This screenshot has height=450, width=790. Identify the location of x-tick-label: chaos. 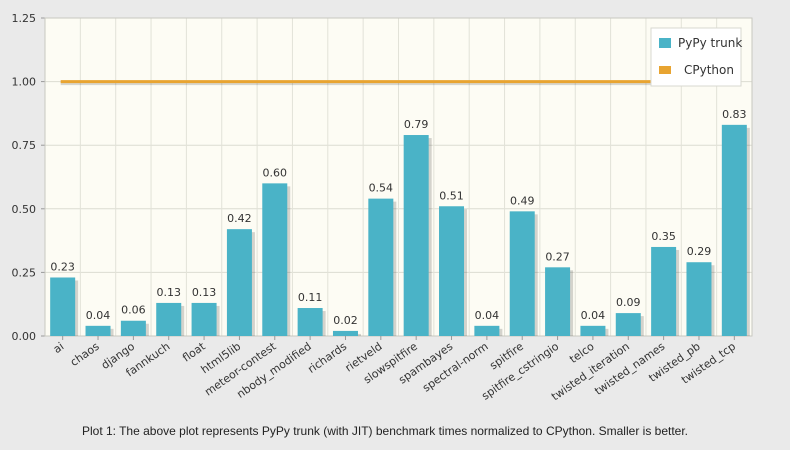
(85, 354).